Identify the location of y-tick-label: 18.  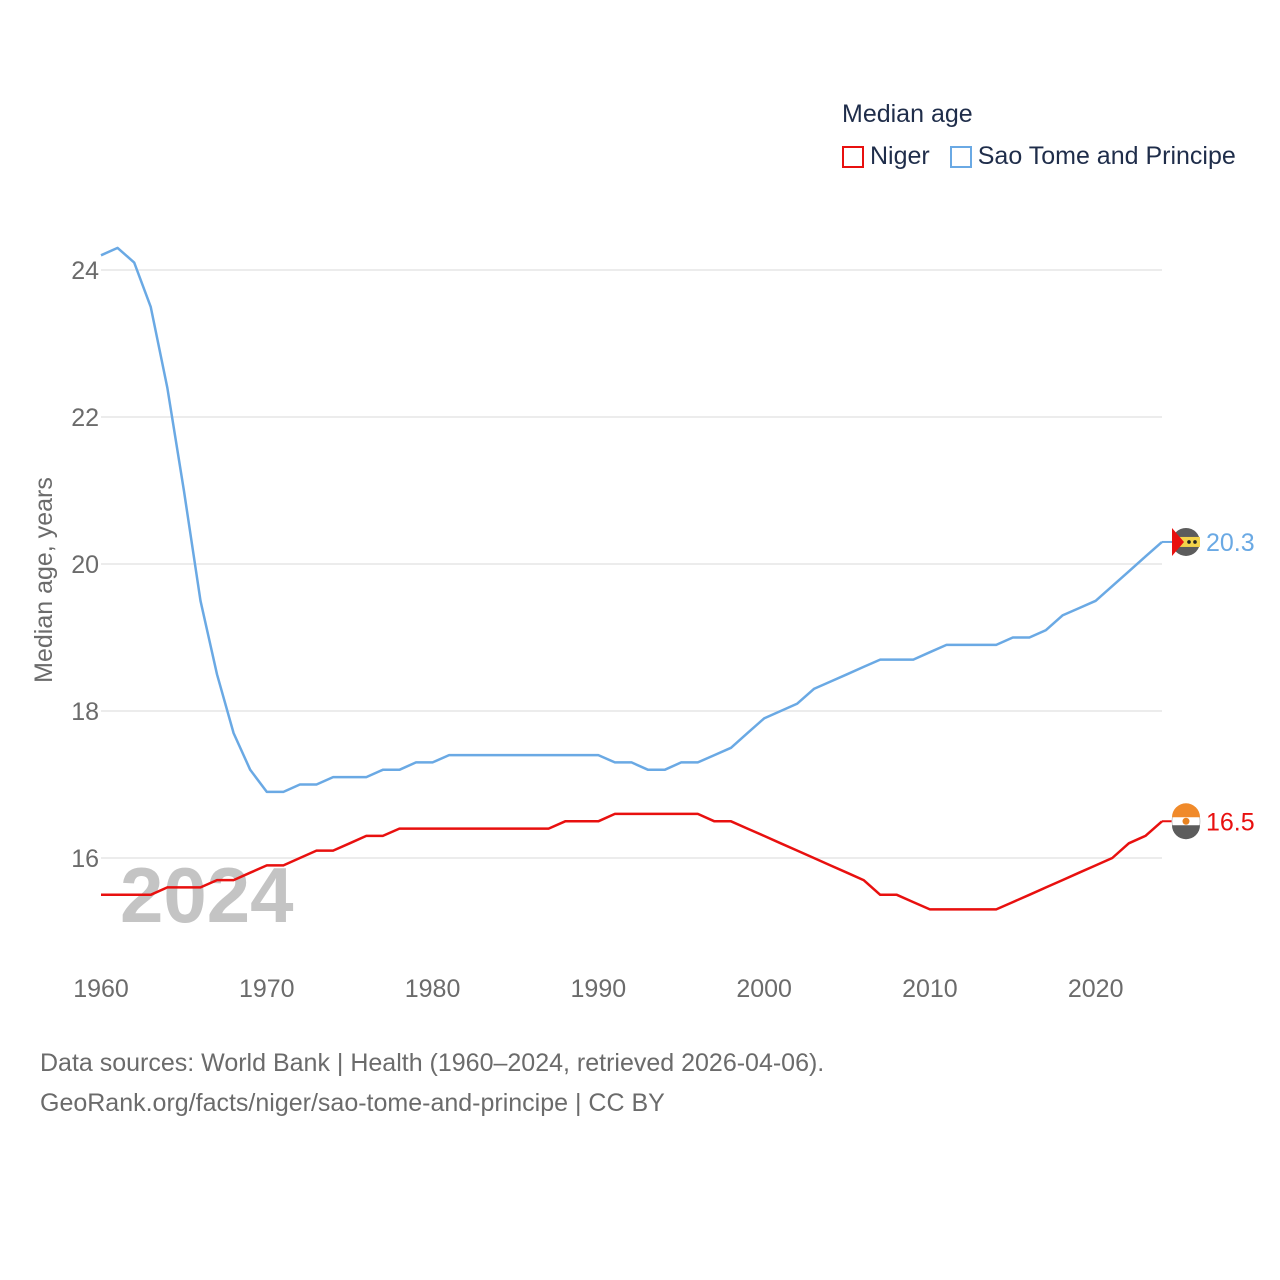
(85, 712).